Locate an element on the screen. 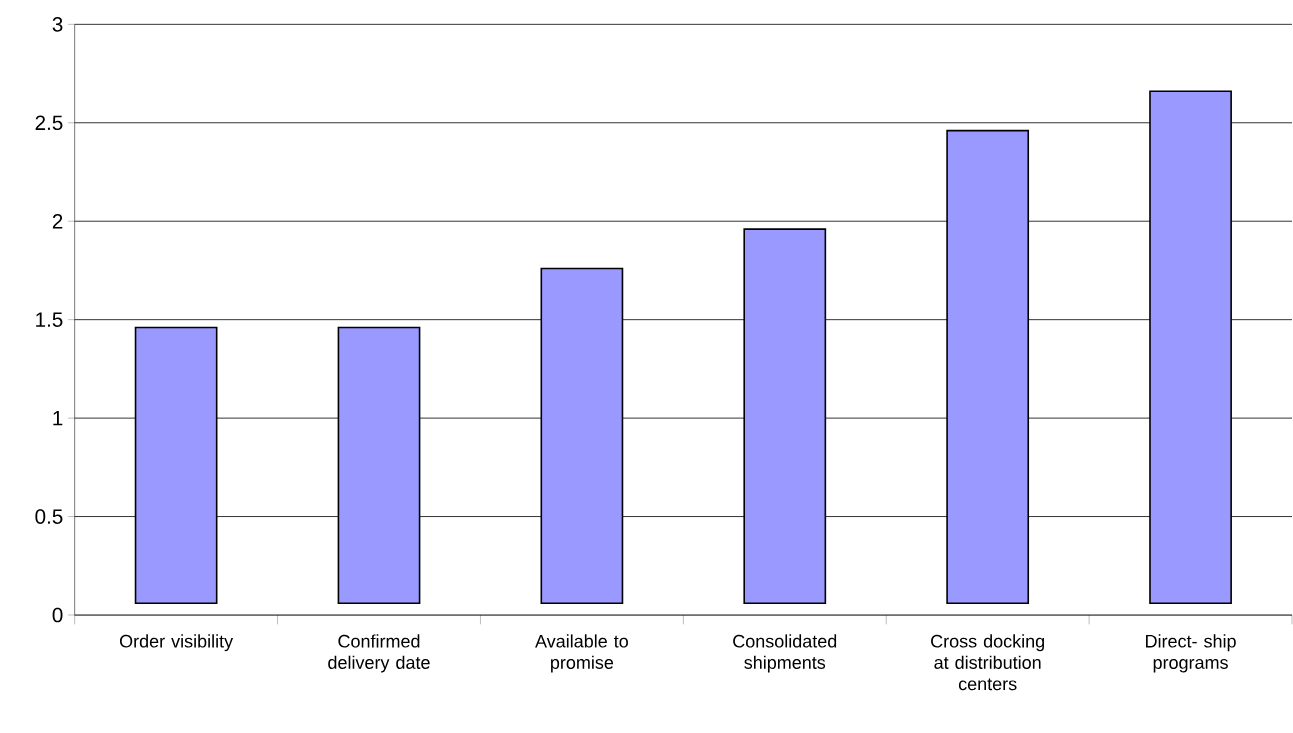 Image resolution: width=1293 pixels, height=733 pixels. y-tick-label: 0 is located at coordinates (57, 615).